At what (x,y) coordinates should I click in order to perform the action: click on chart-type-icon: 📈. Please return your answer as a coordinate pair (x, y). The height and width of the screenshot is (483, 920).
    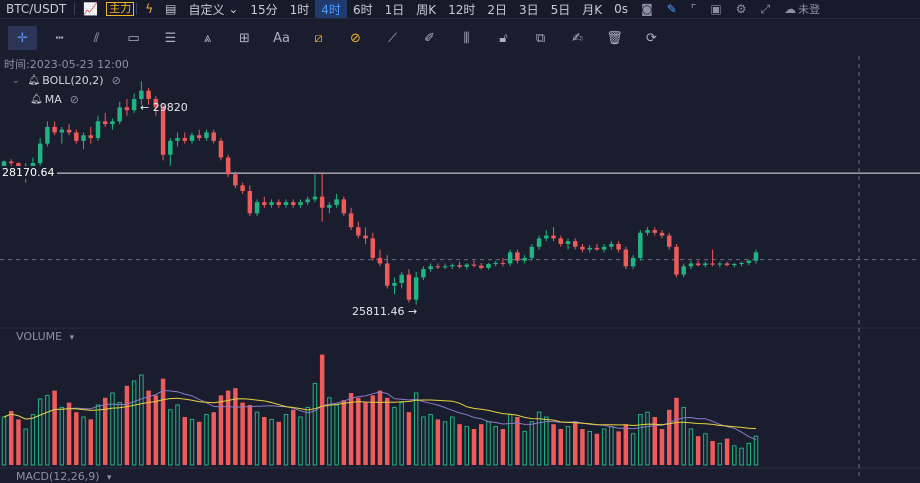
    Looking at the image, I should click on (91, 9).